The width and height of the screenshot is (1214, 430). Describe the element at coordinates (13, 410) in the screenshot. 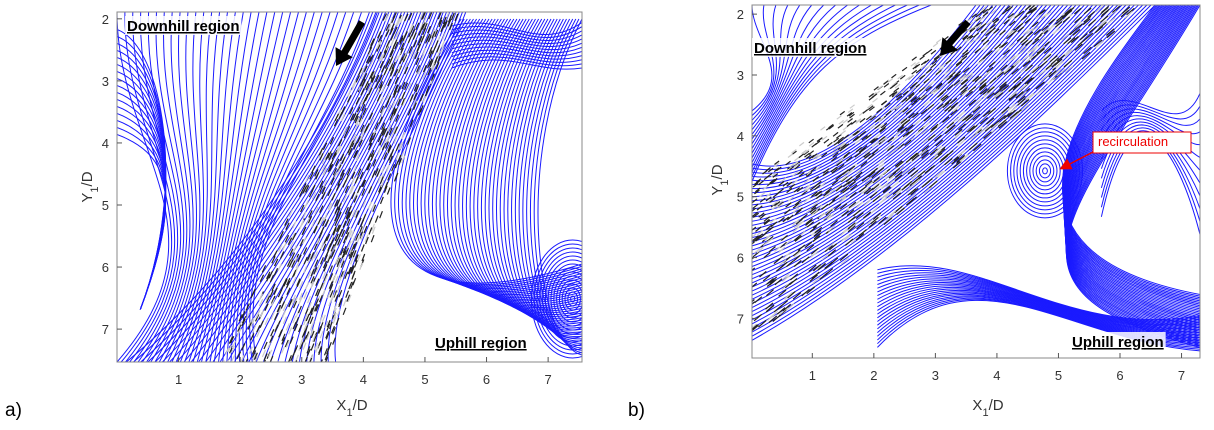

I see `panel-label: a)` at that location.